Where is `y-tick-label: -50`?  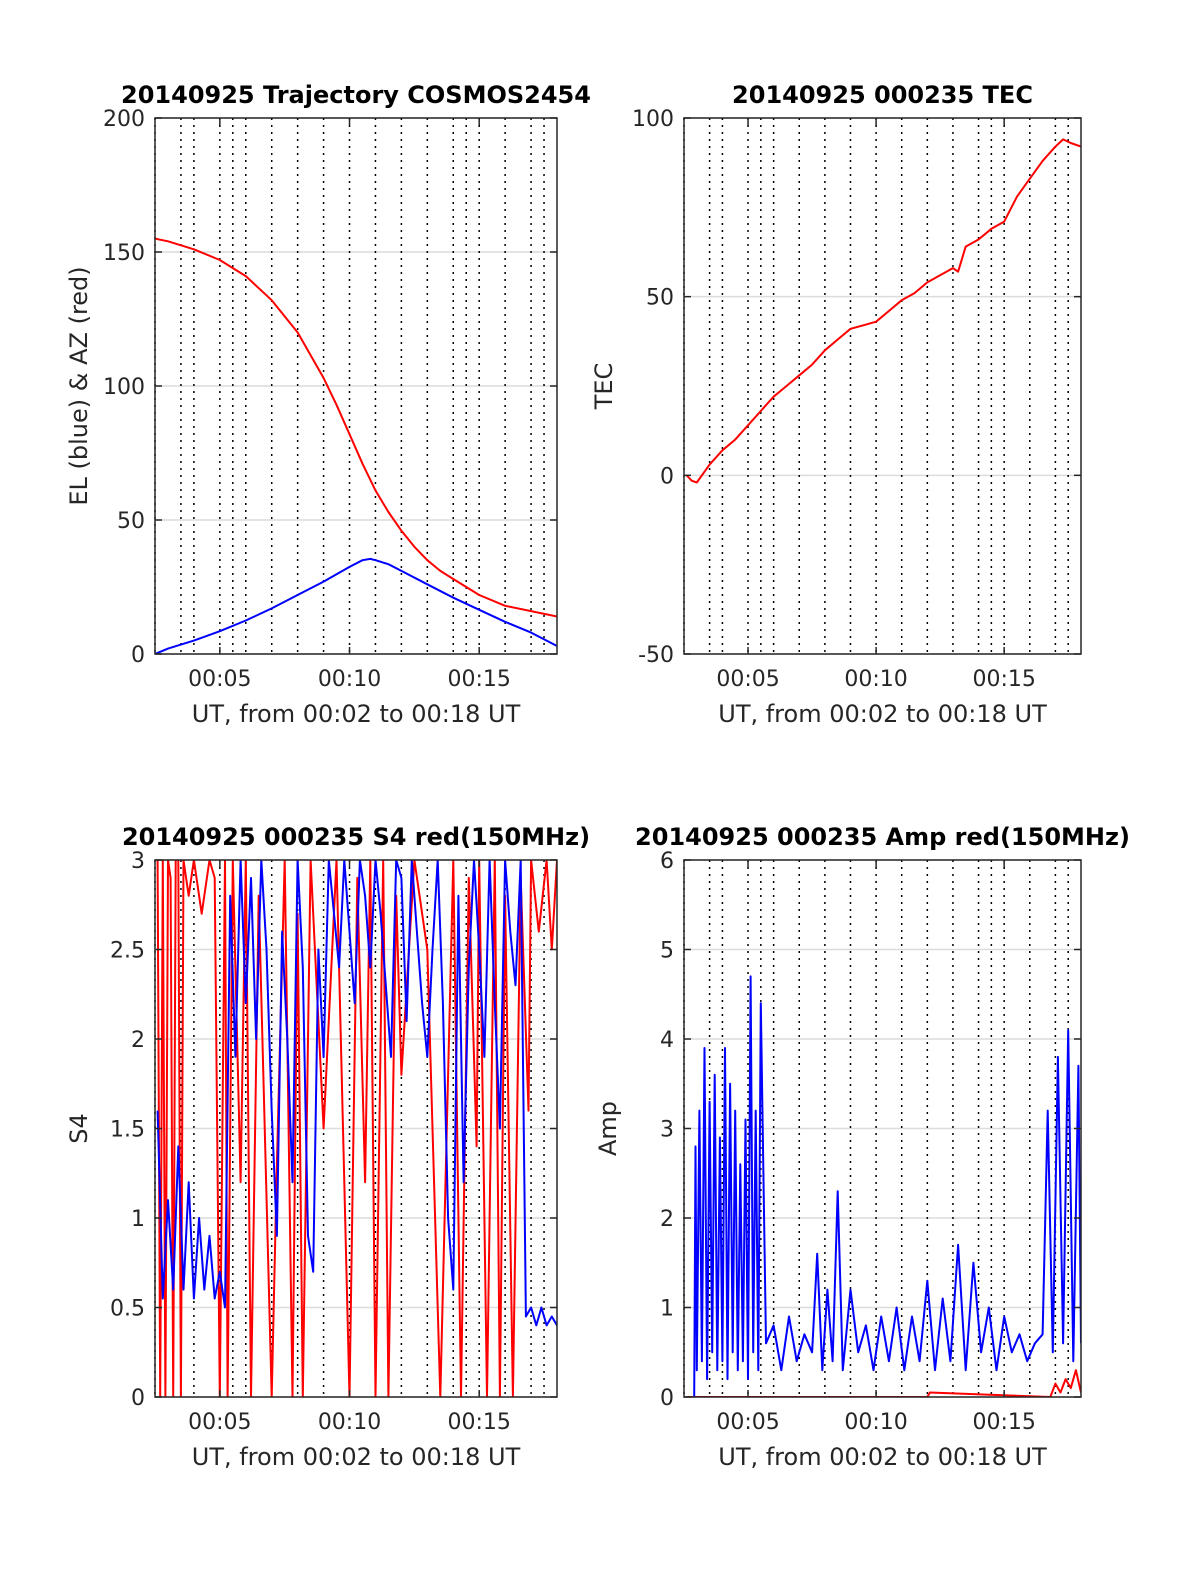 y-tick-label: -50 is located at coordinates (656, 655).